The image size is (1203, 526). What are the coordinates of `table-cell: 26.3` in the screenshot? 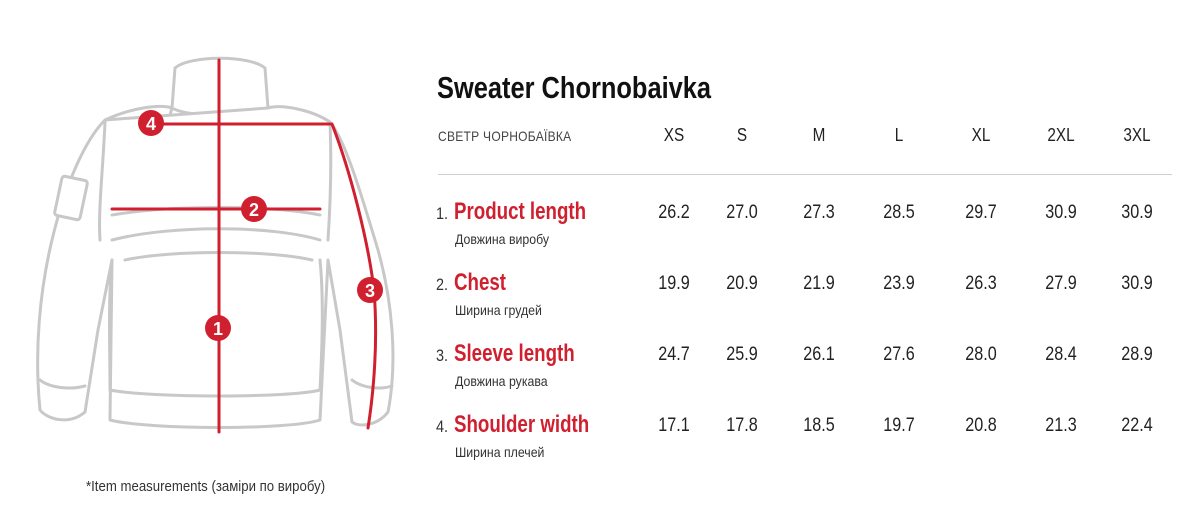 It's located at (981, 283).